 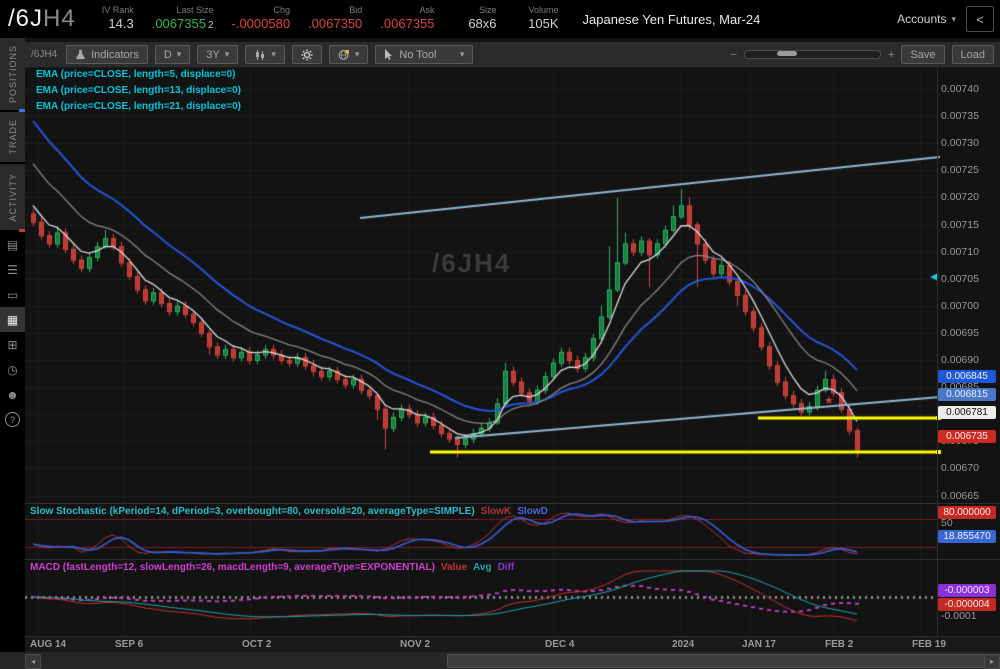 I want to click on sidebar-tab-positions: POSITIONS, so click(x=12, y=75).